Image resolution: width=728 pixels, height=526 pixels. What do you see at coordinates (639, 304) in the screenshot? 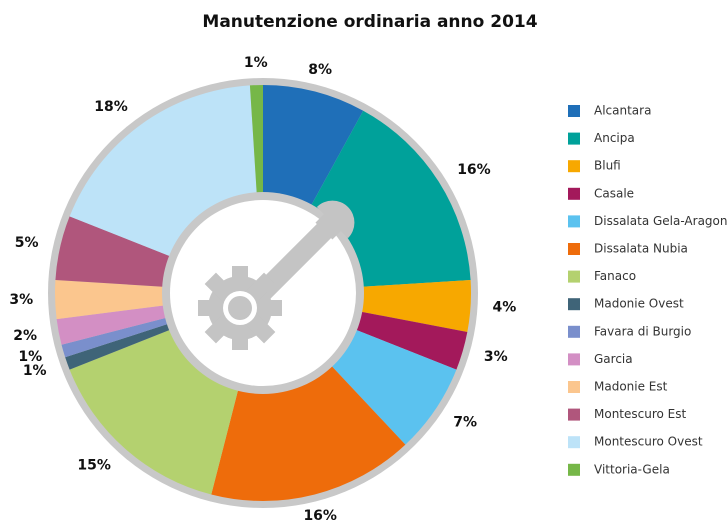
I see `legend-label: Madonie Ovest` at bounding box center [639, 304].